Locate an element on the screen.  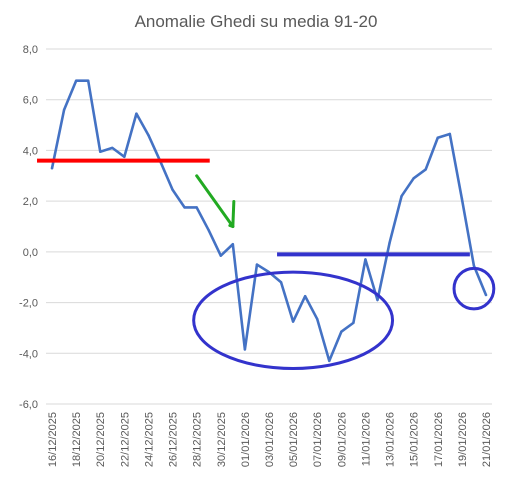
y-tick-label: 4,0 is located at coordinates (30, 151).